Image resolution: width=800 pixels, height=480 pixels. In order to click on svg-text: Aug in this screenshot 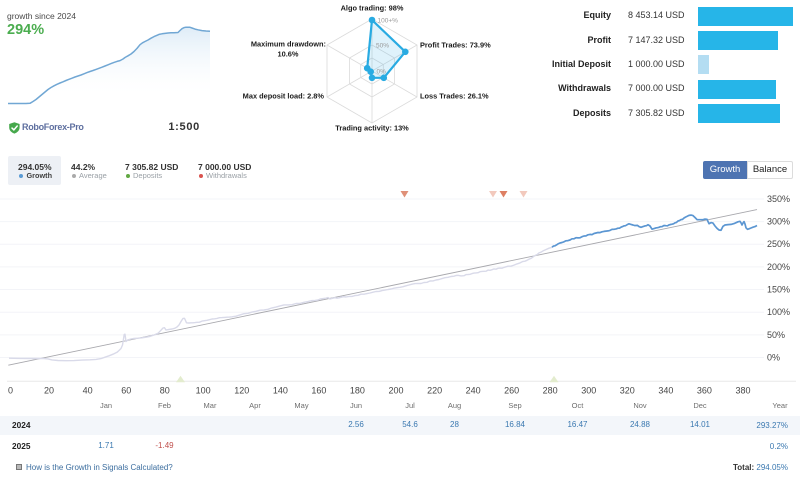, I will do `click(454, 405)`.